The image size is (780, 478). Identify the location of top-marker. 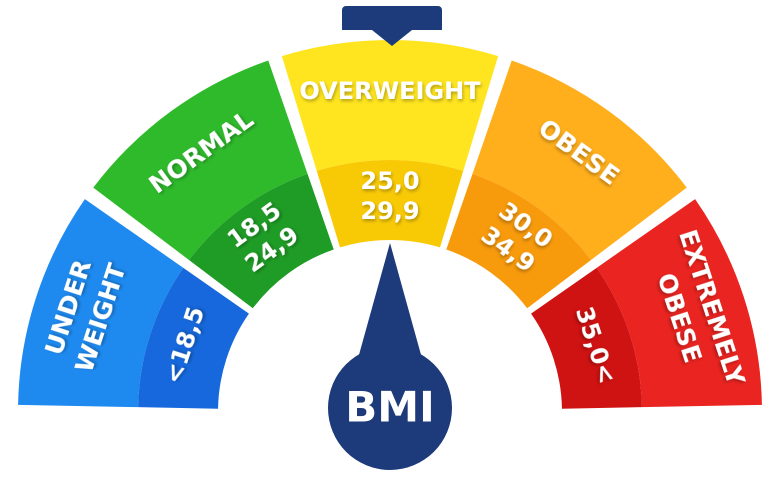
(392, 26).